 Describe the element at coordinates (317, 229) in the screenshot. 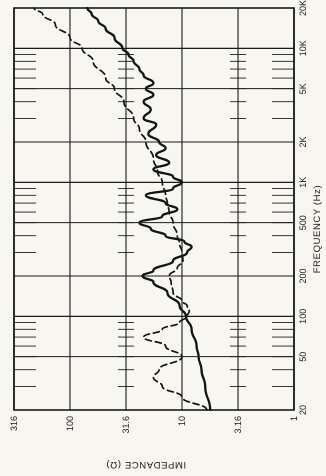

I see `frequency-axis-title: FREQUENCY (Hz)` at that location.